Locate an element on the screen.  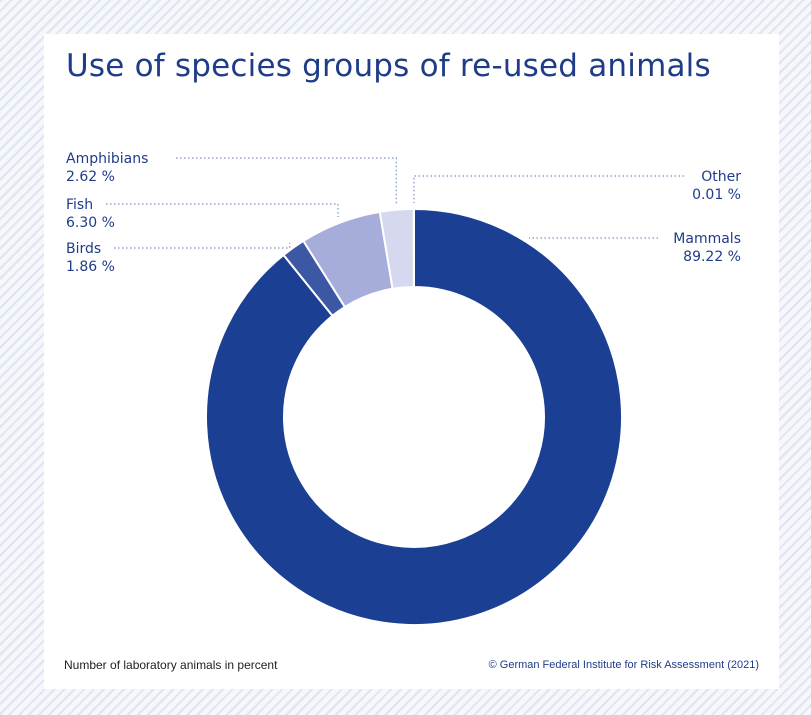
label-mammals-name: Mammals is located at coordinates (707, 239).